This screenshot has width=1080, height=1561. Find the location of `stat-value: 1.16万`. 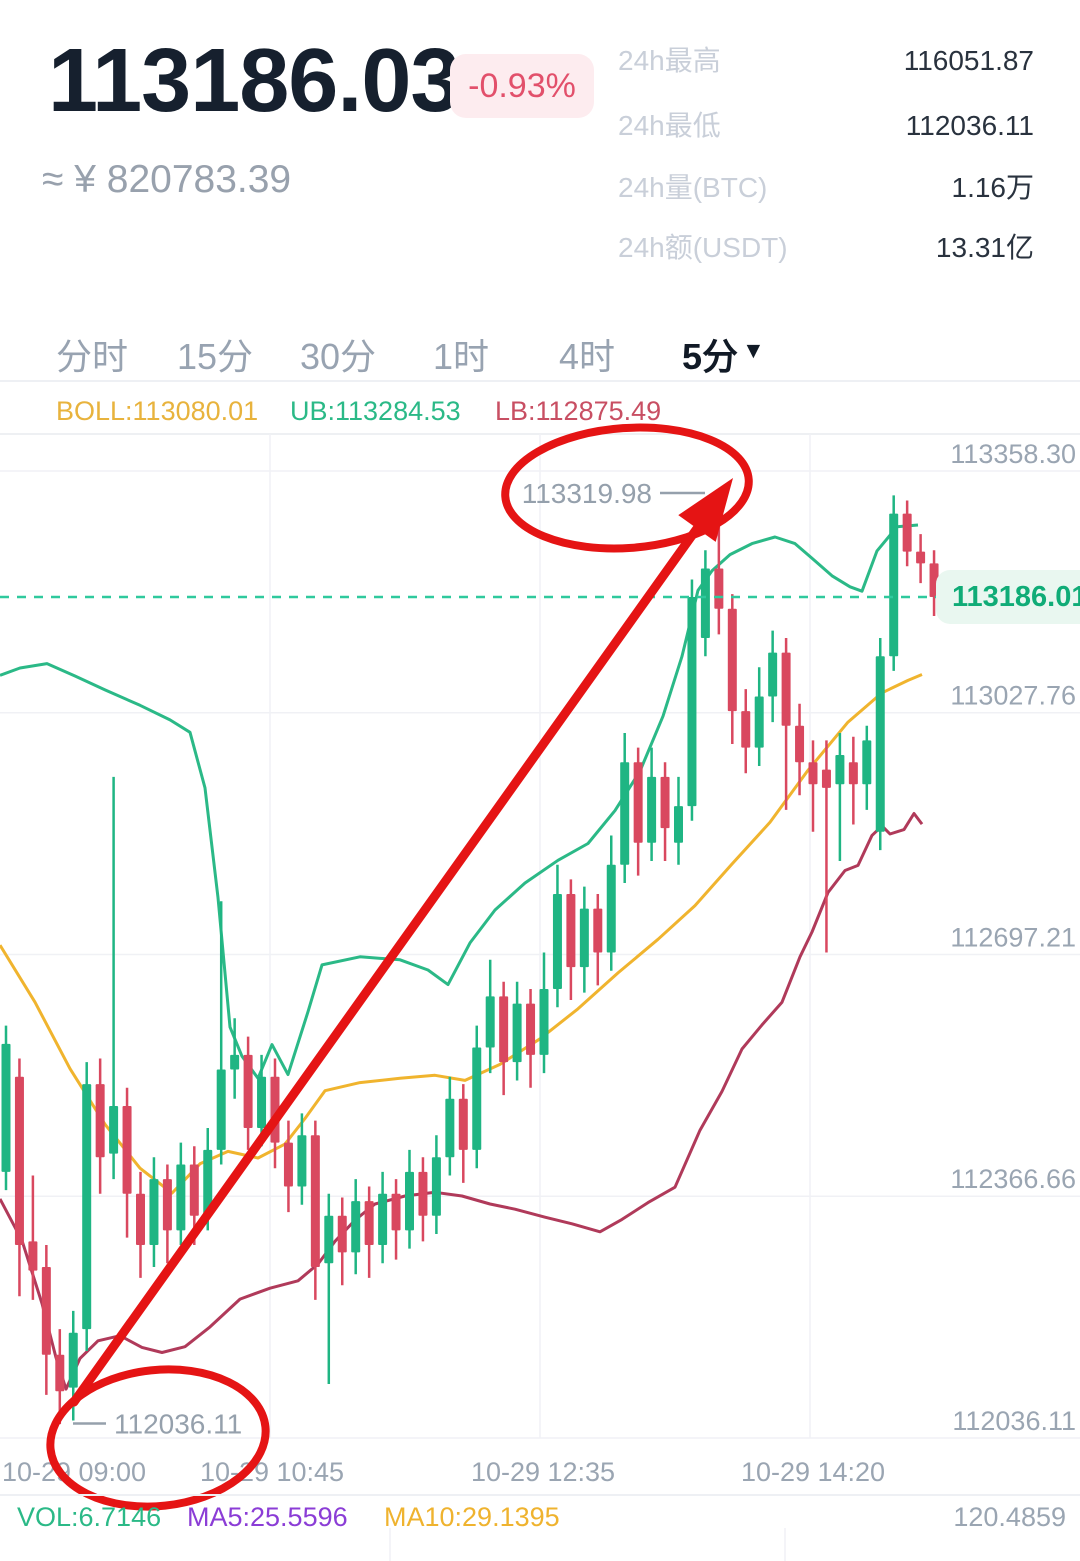

stat-value: 1.16万 is located at coordinates (993, 187).